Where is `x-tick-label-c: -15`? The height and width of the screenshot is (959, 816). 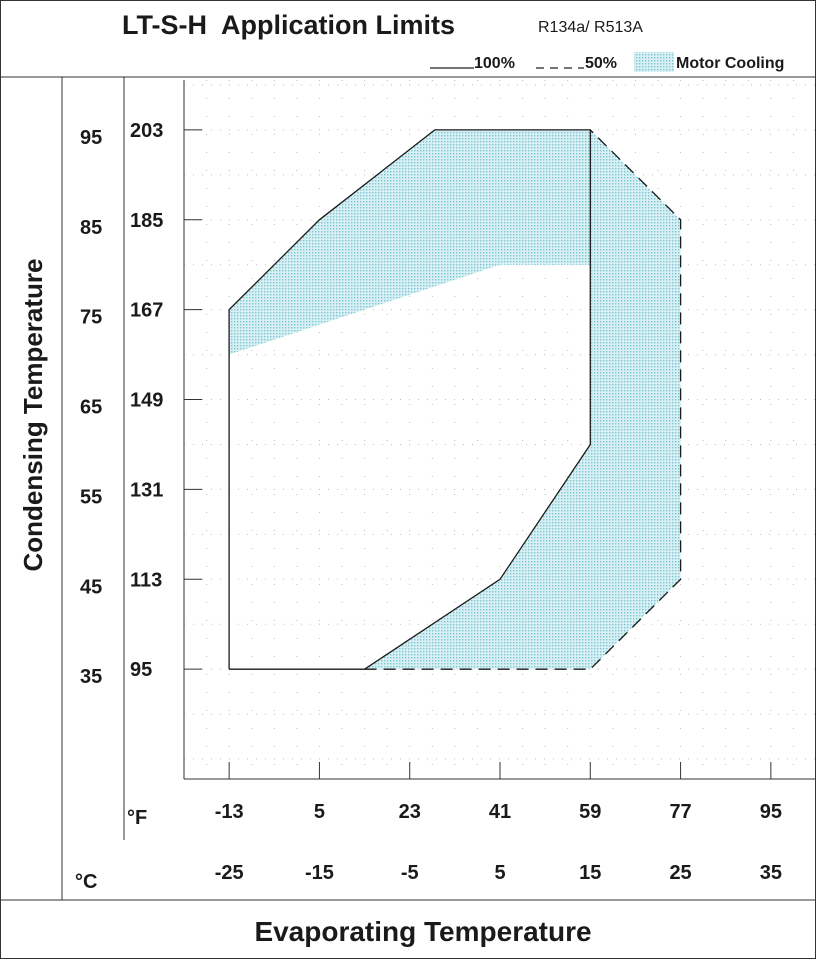 x-tick-label-c: -15 is located at coordinates (319, 873).